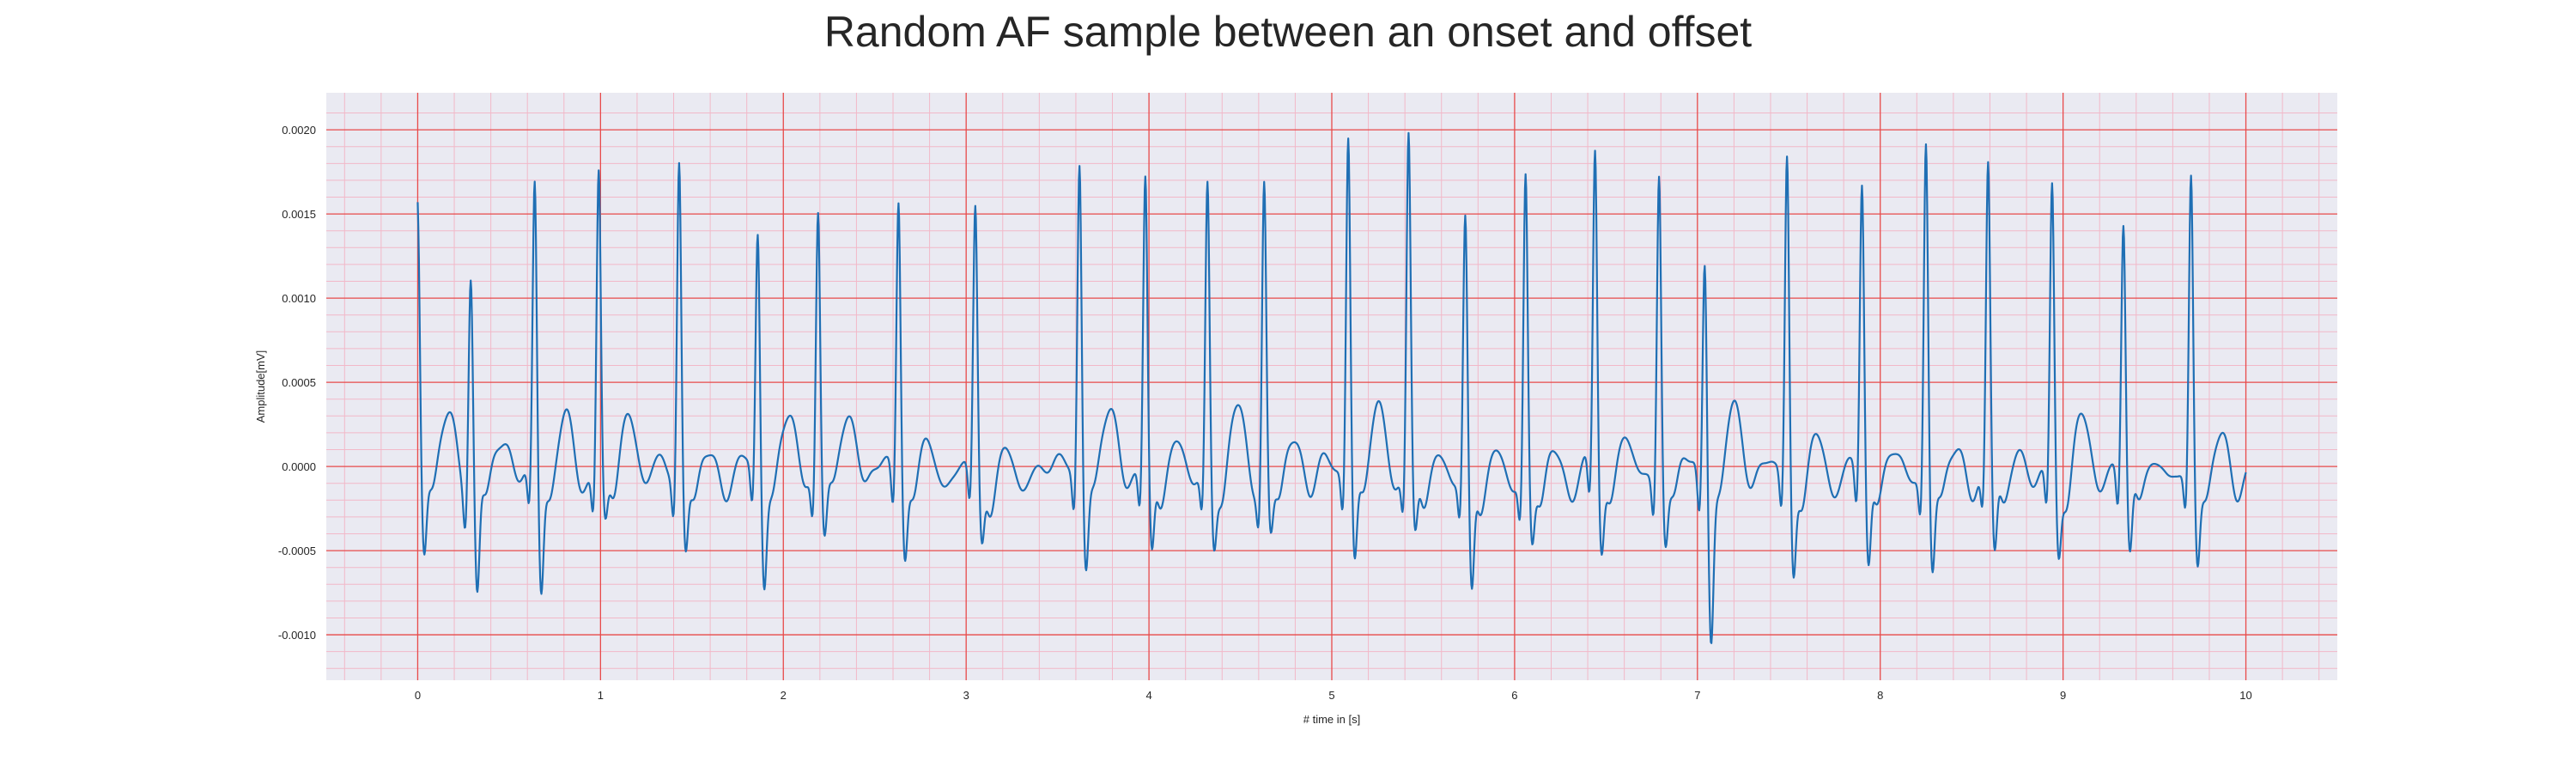 The height and width of the screenshot is (773, 2576). I want to click on x-tick-label: 1, so click(601, 695).